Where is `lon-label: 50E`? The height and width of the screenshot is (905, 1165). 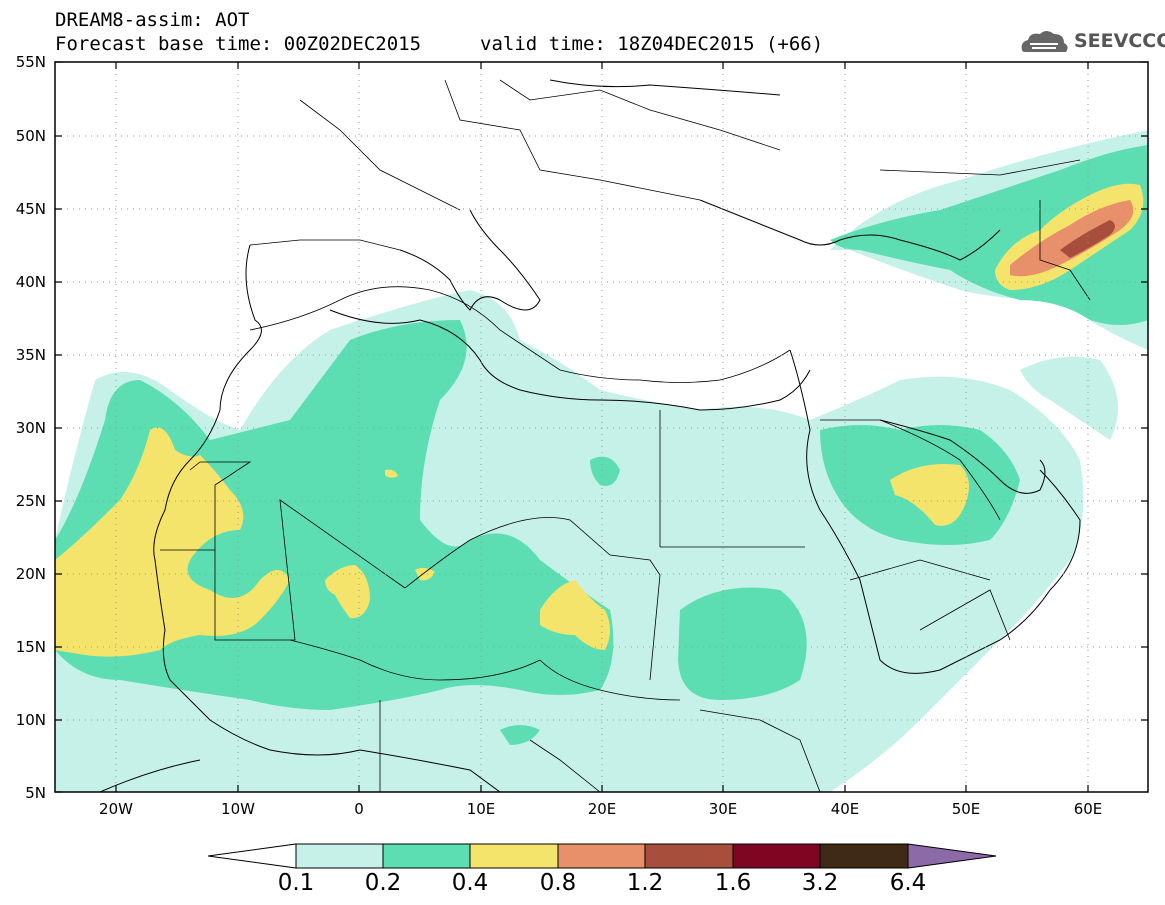
lon-label: 50E is located at coordinates (966, 809).